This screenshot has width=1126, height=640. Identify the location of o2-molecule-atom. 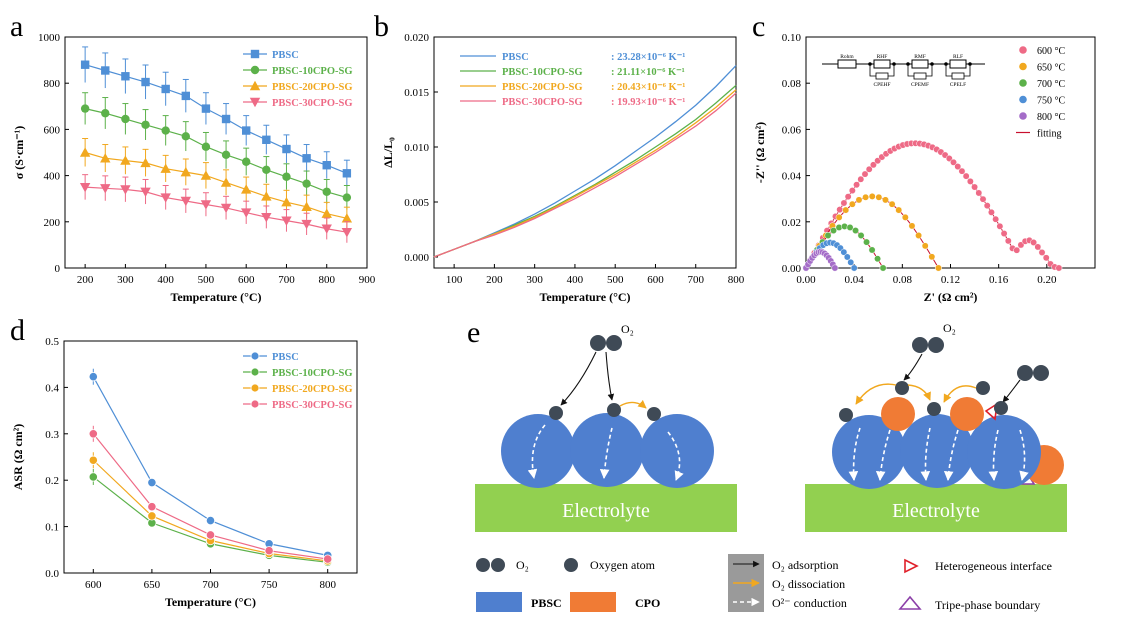
(920, 345).